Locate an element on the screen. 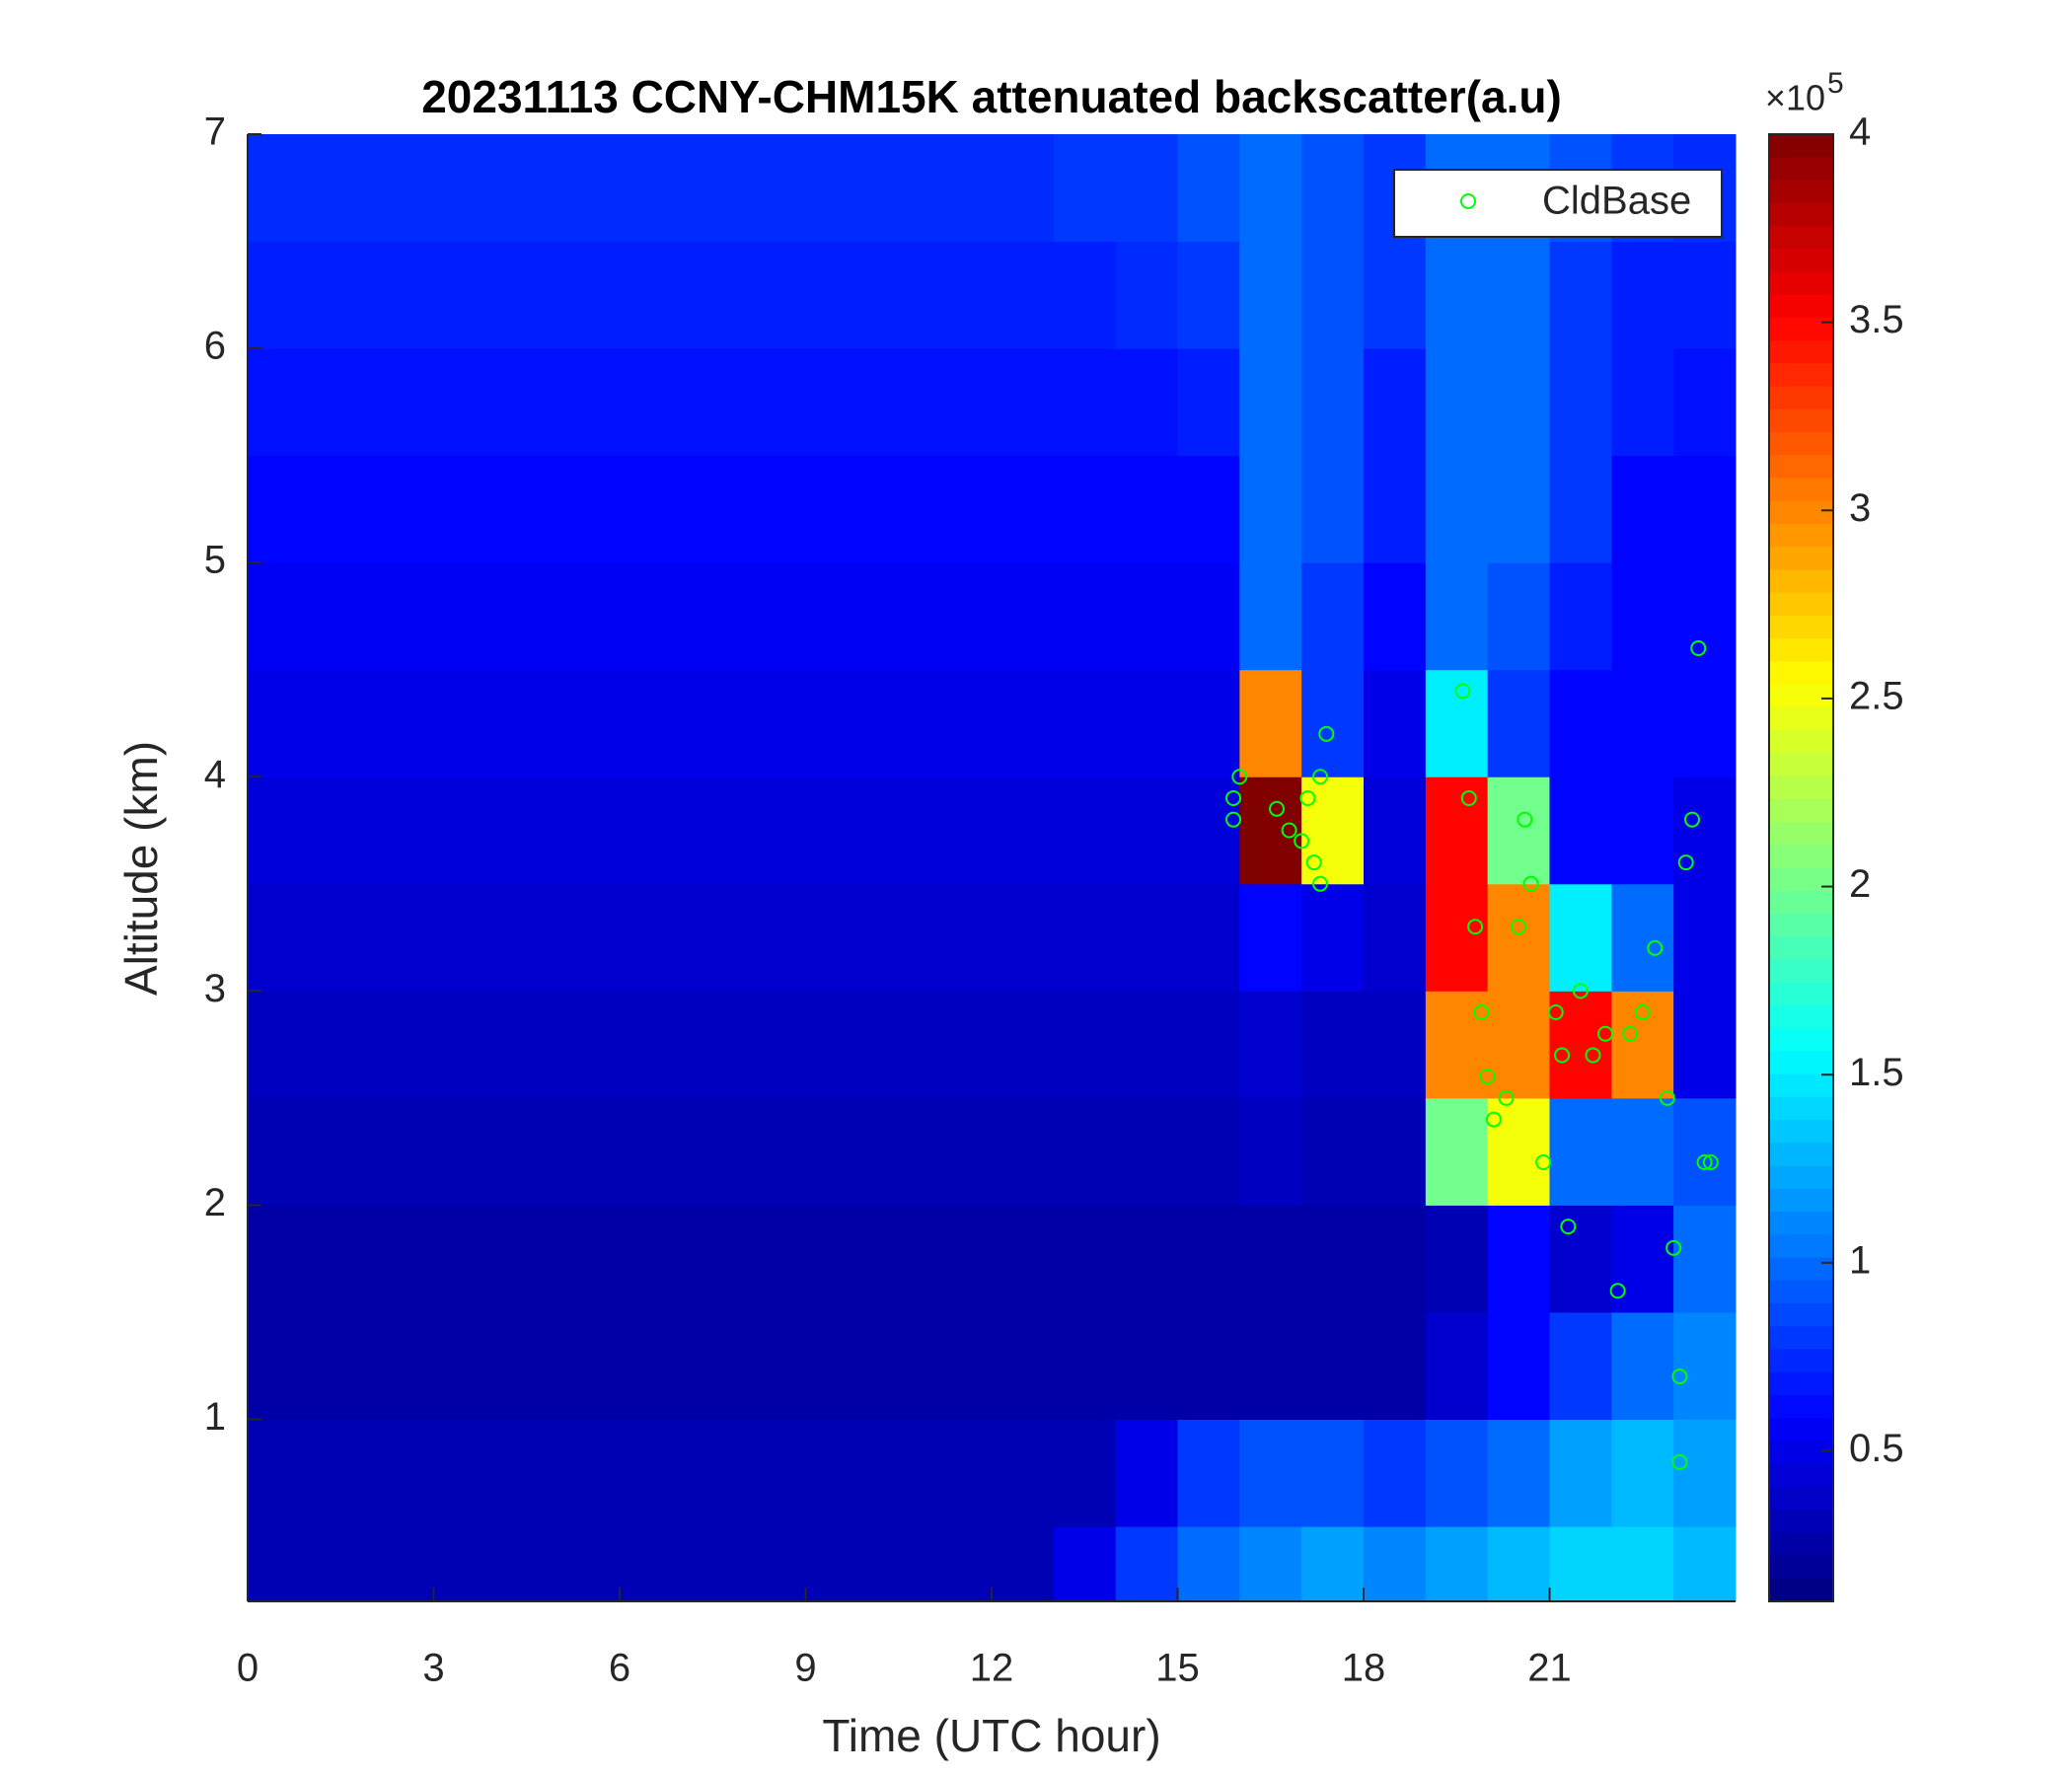 This screenshot has height=1776, width=2072. y-tick-label: 3 is located at coordinates (215, 989).